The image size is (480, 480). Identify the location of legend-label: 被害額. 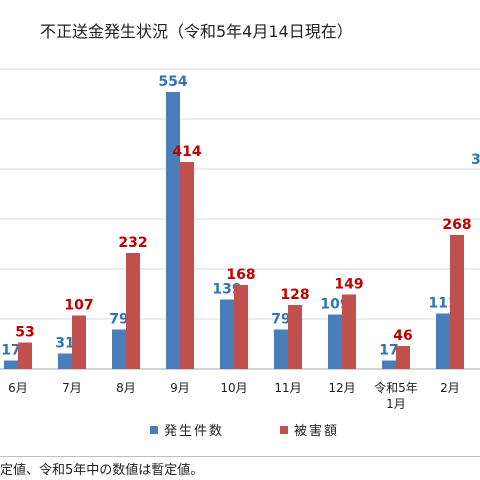
(316, 431).